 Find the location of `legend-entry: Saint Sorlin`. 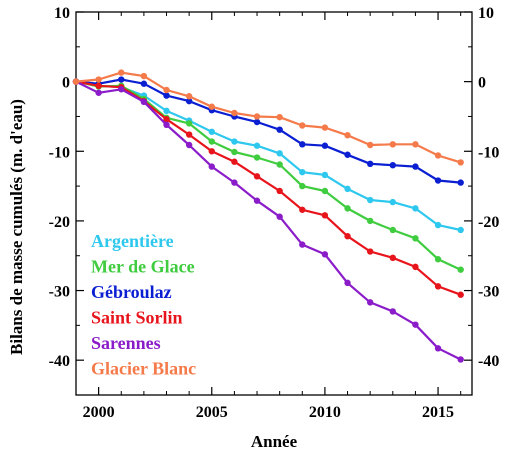

legend-entry: Saint Sorlin is located at coordinates (137, 318).